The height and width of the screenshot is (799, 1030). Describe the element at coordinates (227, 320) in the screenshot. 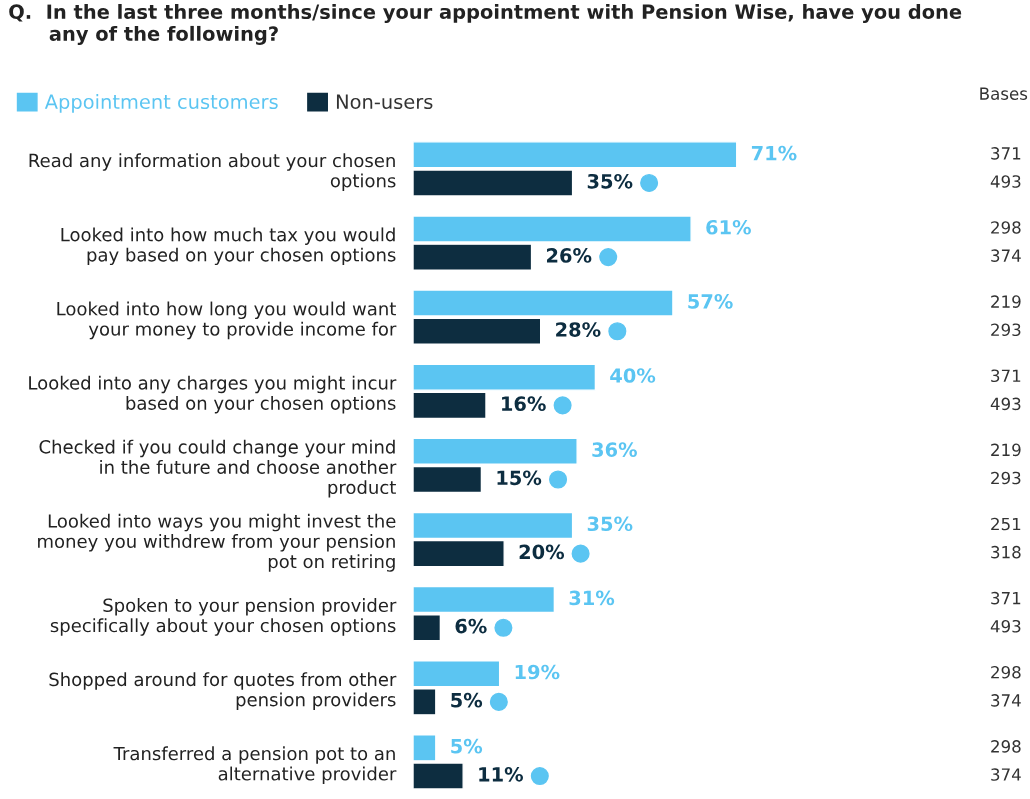

I see `y-tick-label: Looked into how long you would want your money to provide income for` at that location.